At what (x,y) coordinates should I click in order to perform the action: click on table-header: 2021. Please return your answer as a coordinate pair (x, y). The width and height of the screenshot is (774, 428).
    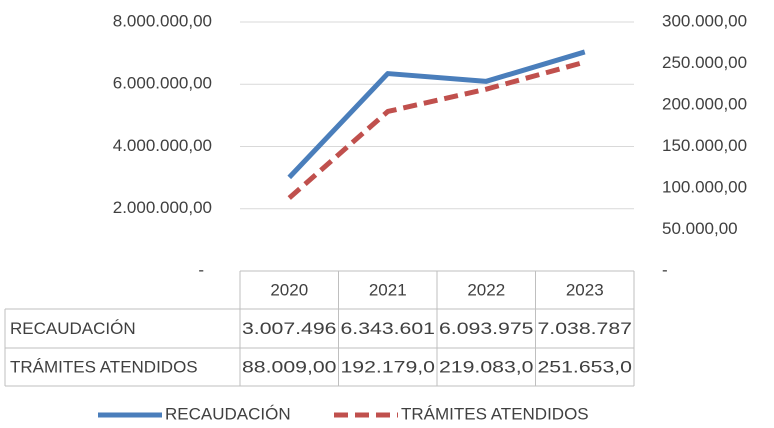
    Looking at the image, I should click on (388, 289).